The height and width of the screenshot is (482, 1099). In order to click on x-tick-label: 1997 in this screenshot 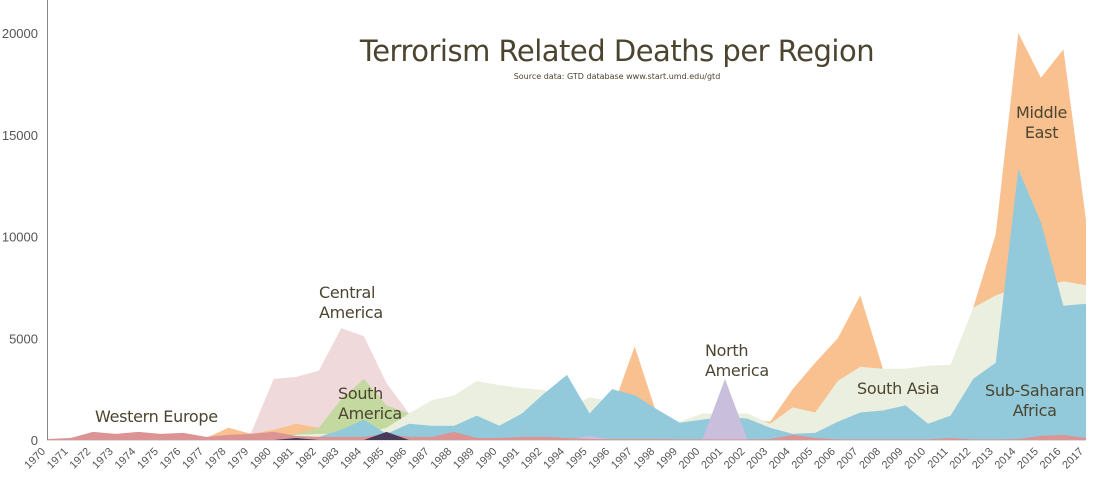, I will do `click(622, 459)`.